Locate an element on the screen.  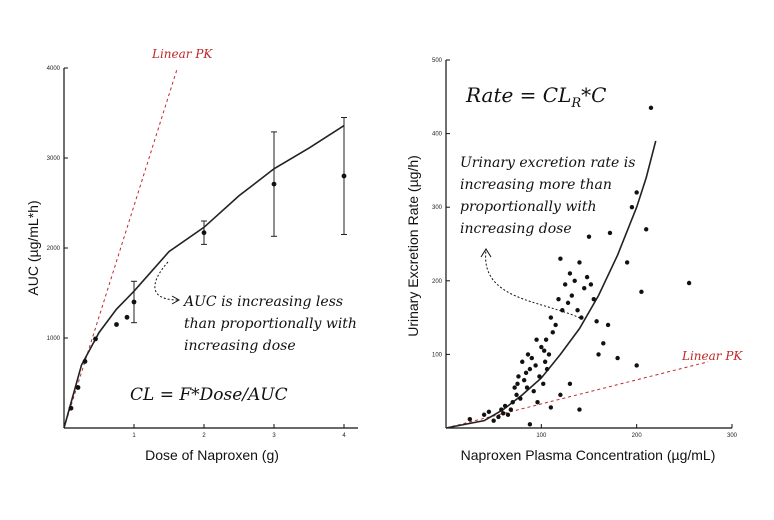
left-x-tick-label: 2 is located at coordinates (204, 436).